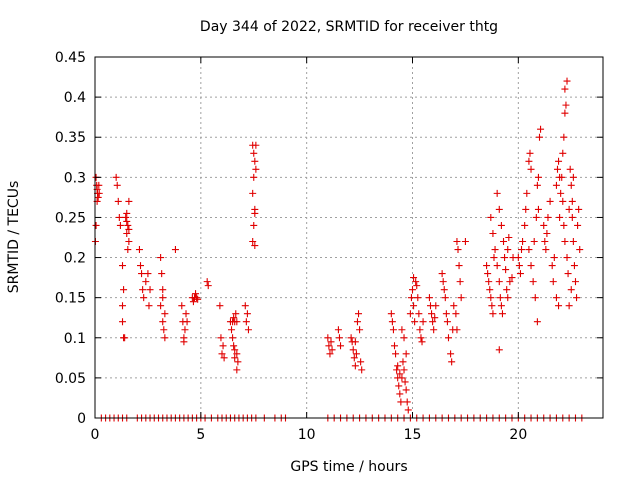 This screenshot has height=480, width=640. What do you see at coordinates (75, 259) in the screenshot?
I see `y-tick-label: 0.2` at bounding box center [75, 259].